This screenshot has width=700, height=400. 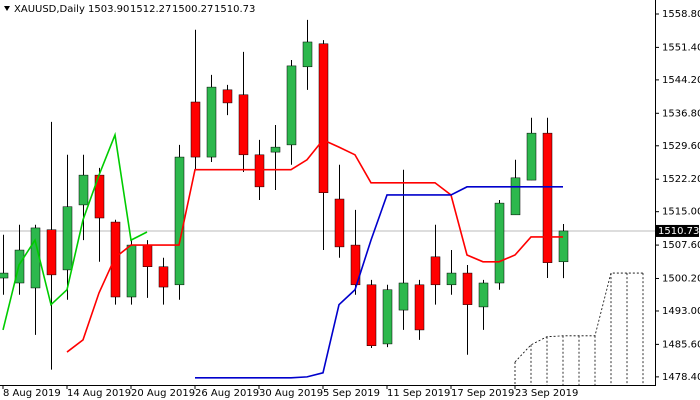 What do you see at coordinates (578, 317) in the screenshot?
I see `cloud-edge` at bounding box center [578, 317].